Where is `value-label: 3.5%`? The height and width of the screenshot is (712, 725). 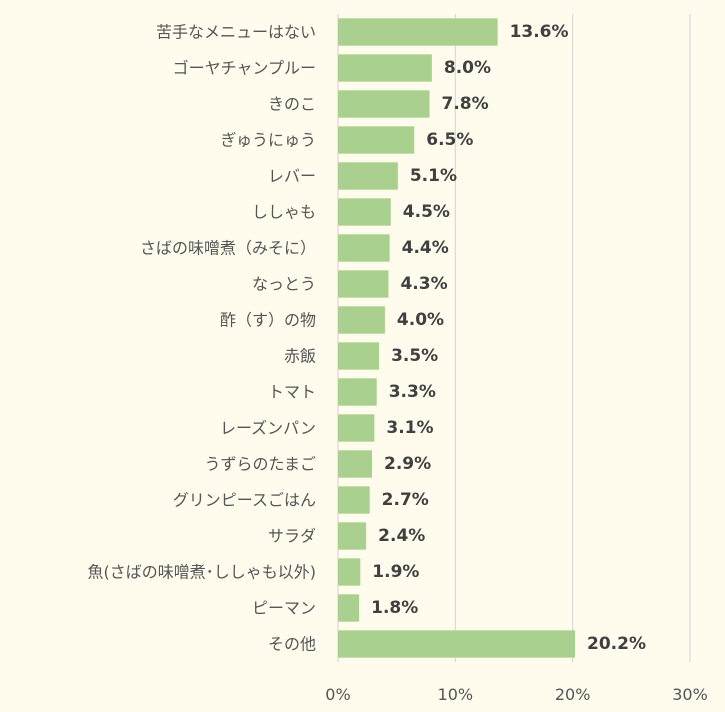
value-label: 3.5% is located at coordinates (414, 356).